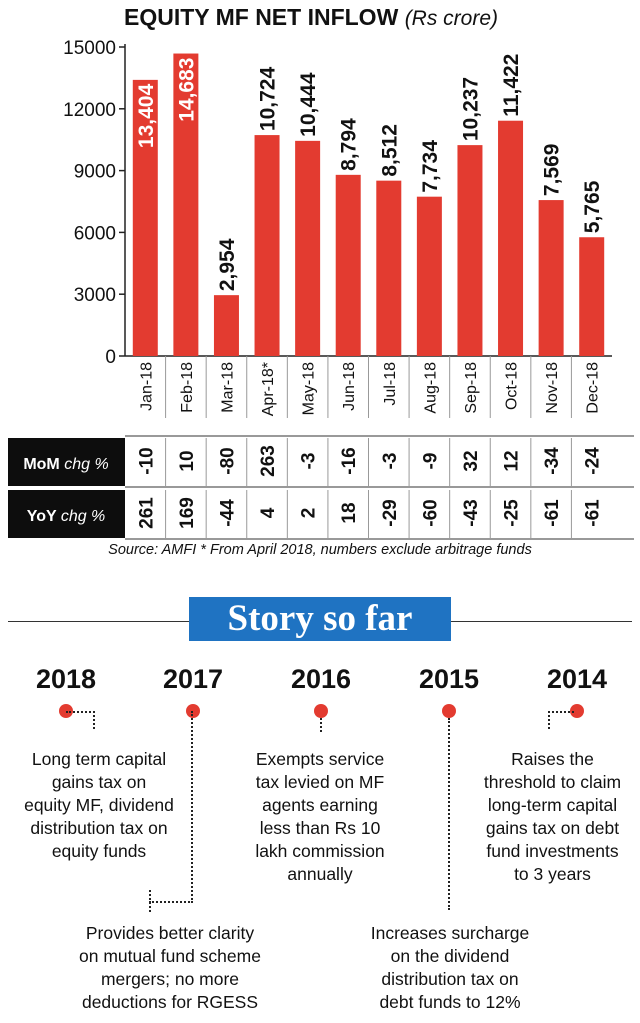 The image size is (640, 1023). I want to click on table-cell: 4, so click(268, 512).